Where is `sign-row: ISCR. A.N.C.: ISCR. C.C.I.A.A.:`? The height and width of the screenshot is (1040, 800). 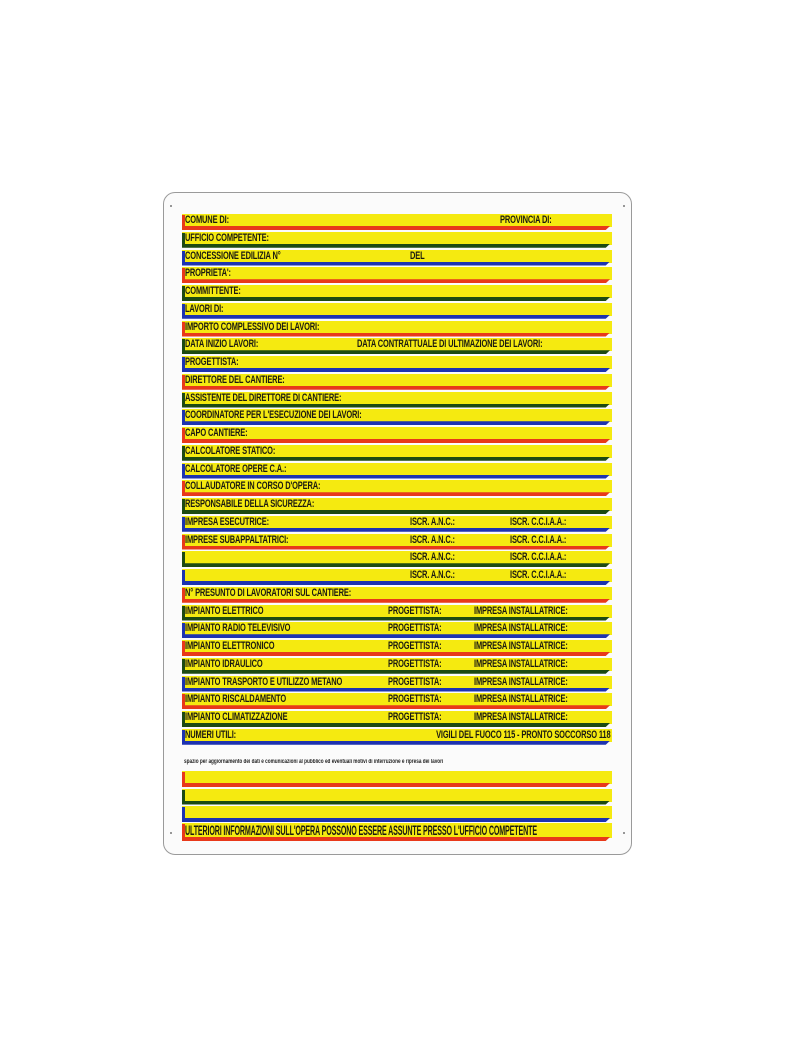 sign-row: ISCR. A.N.C.: ISCR. C.C.I.A.A.: is located at coordinates (397, 559).